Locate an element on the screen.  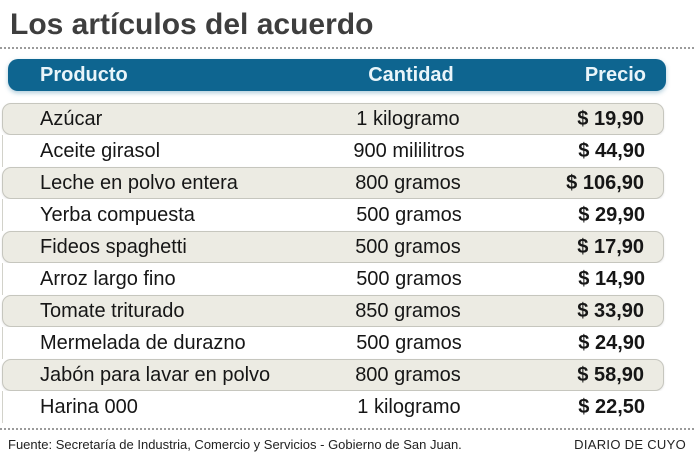
price-cell: $ 29,90 is located at coordinates (611, 214).